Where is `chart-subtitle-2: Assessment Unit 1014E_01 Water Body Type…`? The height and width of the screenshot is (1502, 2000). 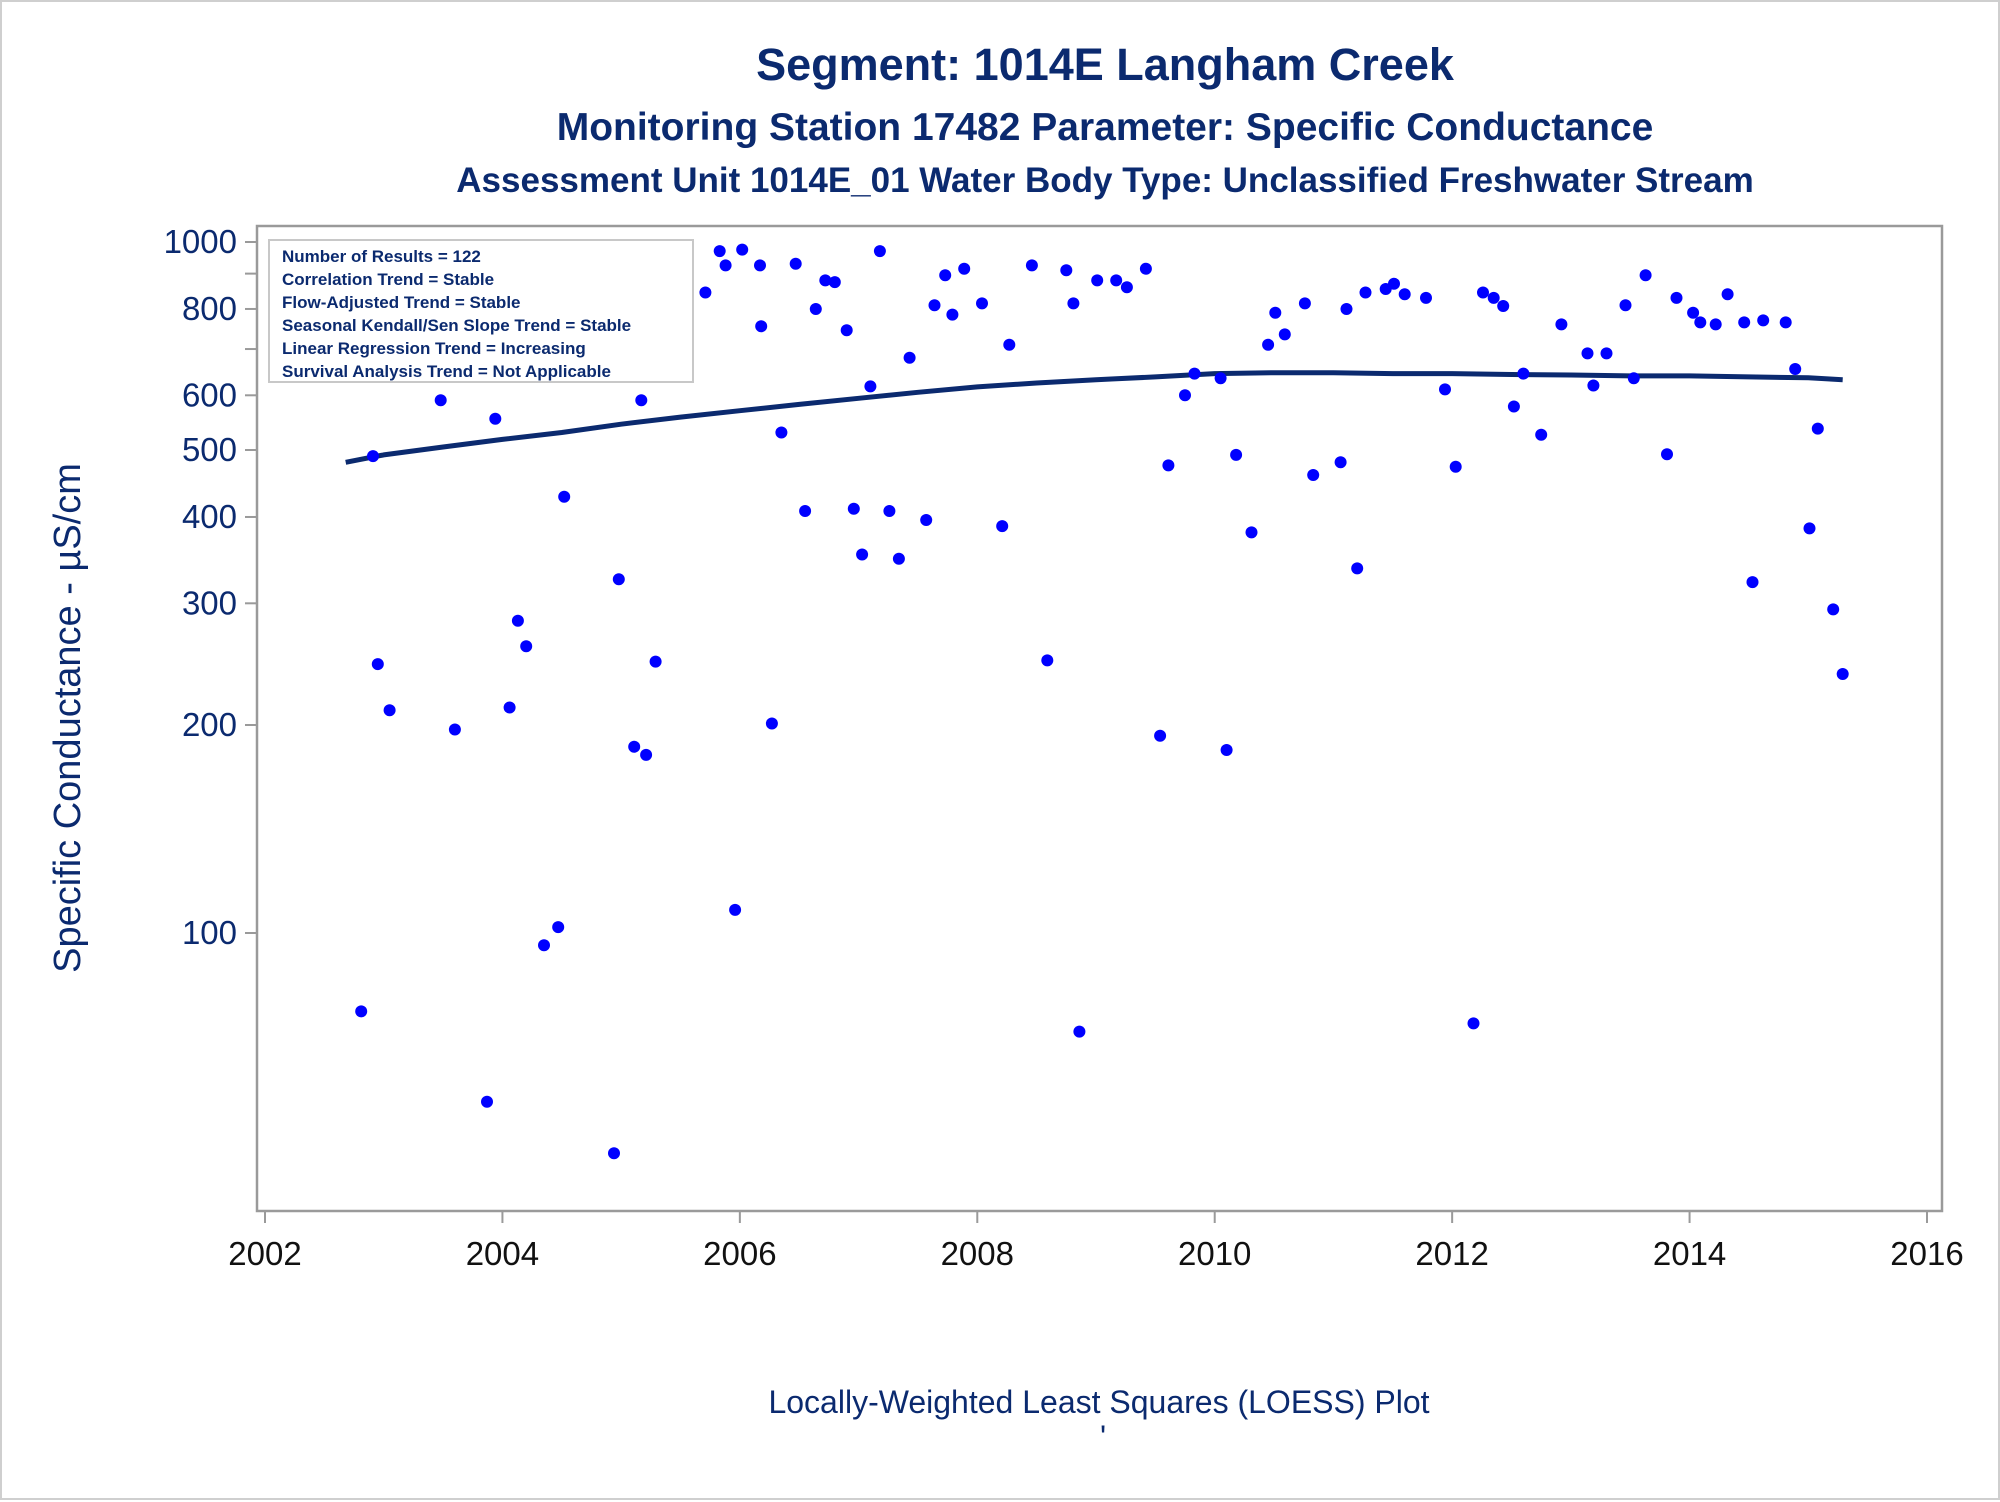
chart-subtitle-2: Assessment Unit 1014E_01 Water Body Type… is located at coordinates (1104, 180).